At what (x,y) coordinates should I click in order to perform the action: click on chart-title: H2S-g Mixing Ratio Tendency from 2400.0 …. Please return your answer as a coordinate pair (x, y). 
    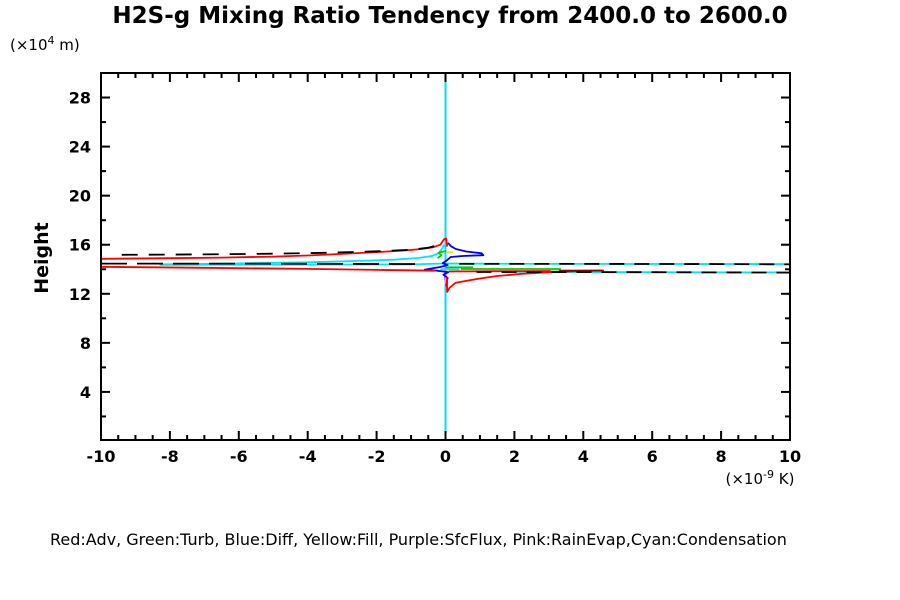
    Looking at the image, I should click on (450, 16).